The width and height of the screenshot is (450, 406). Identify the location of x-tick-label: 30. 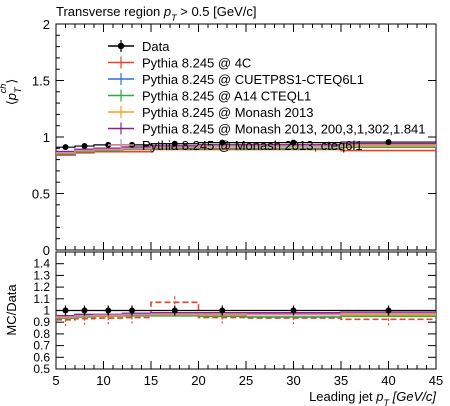
(293, 380).